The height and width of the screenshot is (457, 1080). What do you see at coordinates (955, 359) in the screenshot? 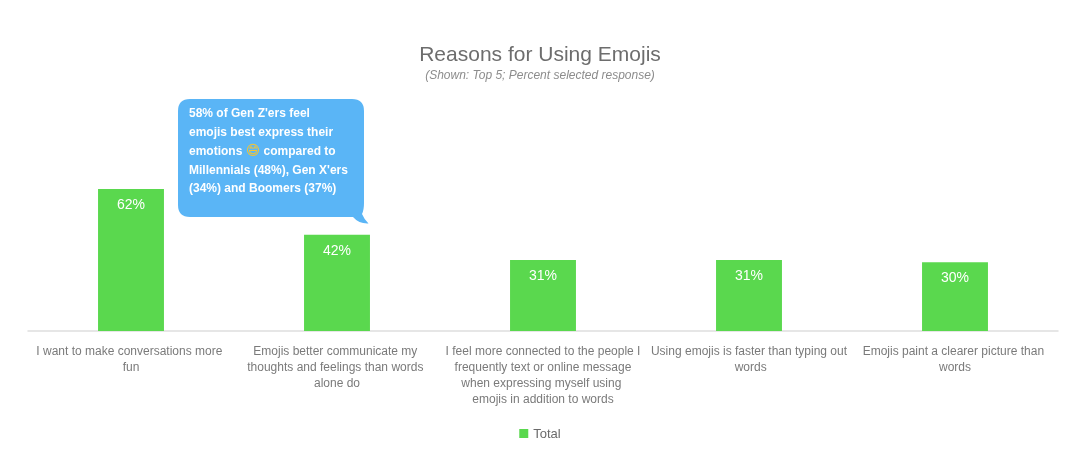
I see `x-tick-label: Emojis paint a clearer picture than words` at bounding box center [955, 359].